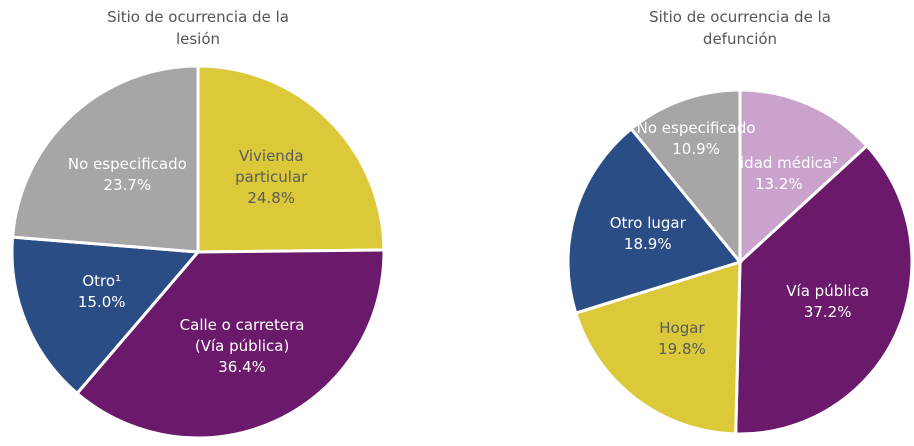 The image size is (914, 446). What do you see at coordinates (101, 301) in the screenshot?
I see `value-label: 15.0%` at bounding box center [101, 301].